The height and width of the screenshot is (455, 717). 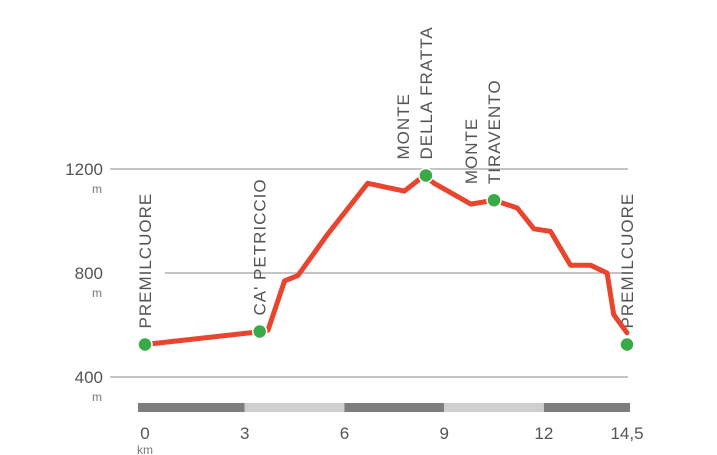 What do you see at coordinates (626, 433) in the screenshot?
I see `x-tick-label-14,5: 14,5` at bounding box center [626, 433].